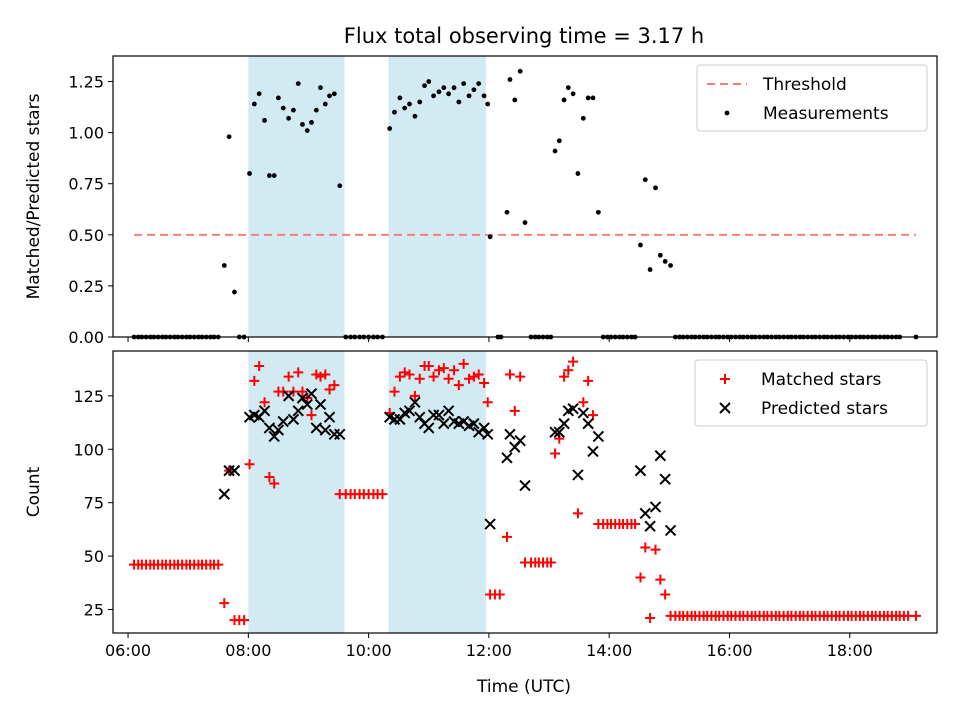  What do you see at coordinates (826, 114) in the screenshot?
I see `legend-label: Measurements` at bounding box center [826, 114].